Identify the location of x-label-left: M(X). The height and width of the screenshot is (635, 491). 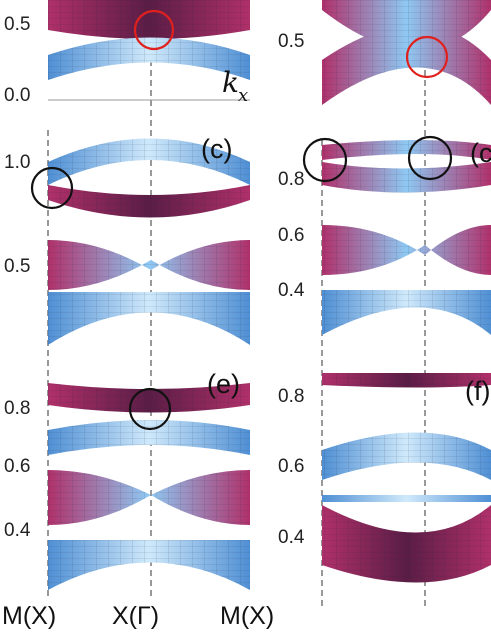
(29, 616).